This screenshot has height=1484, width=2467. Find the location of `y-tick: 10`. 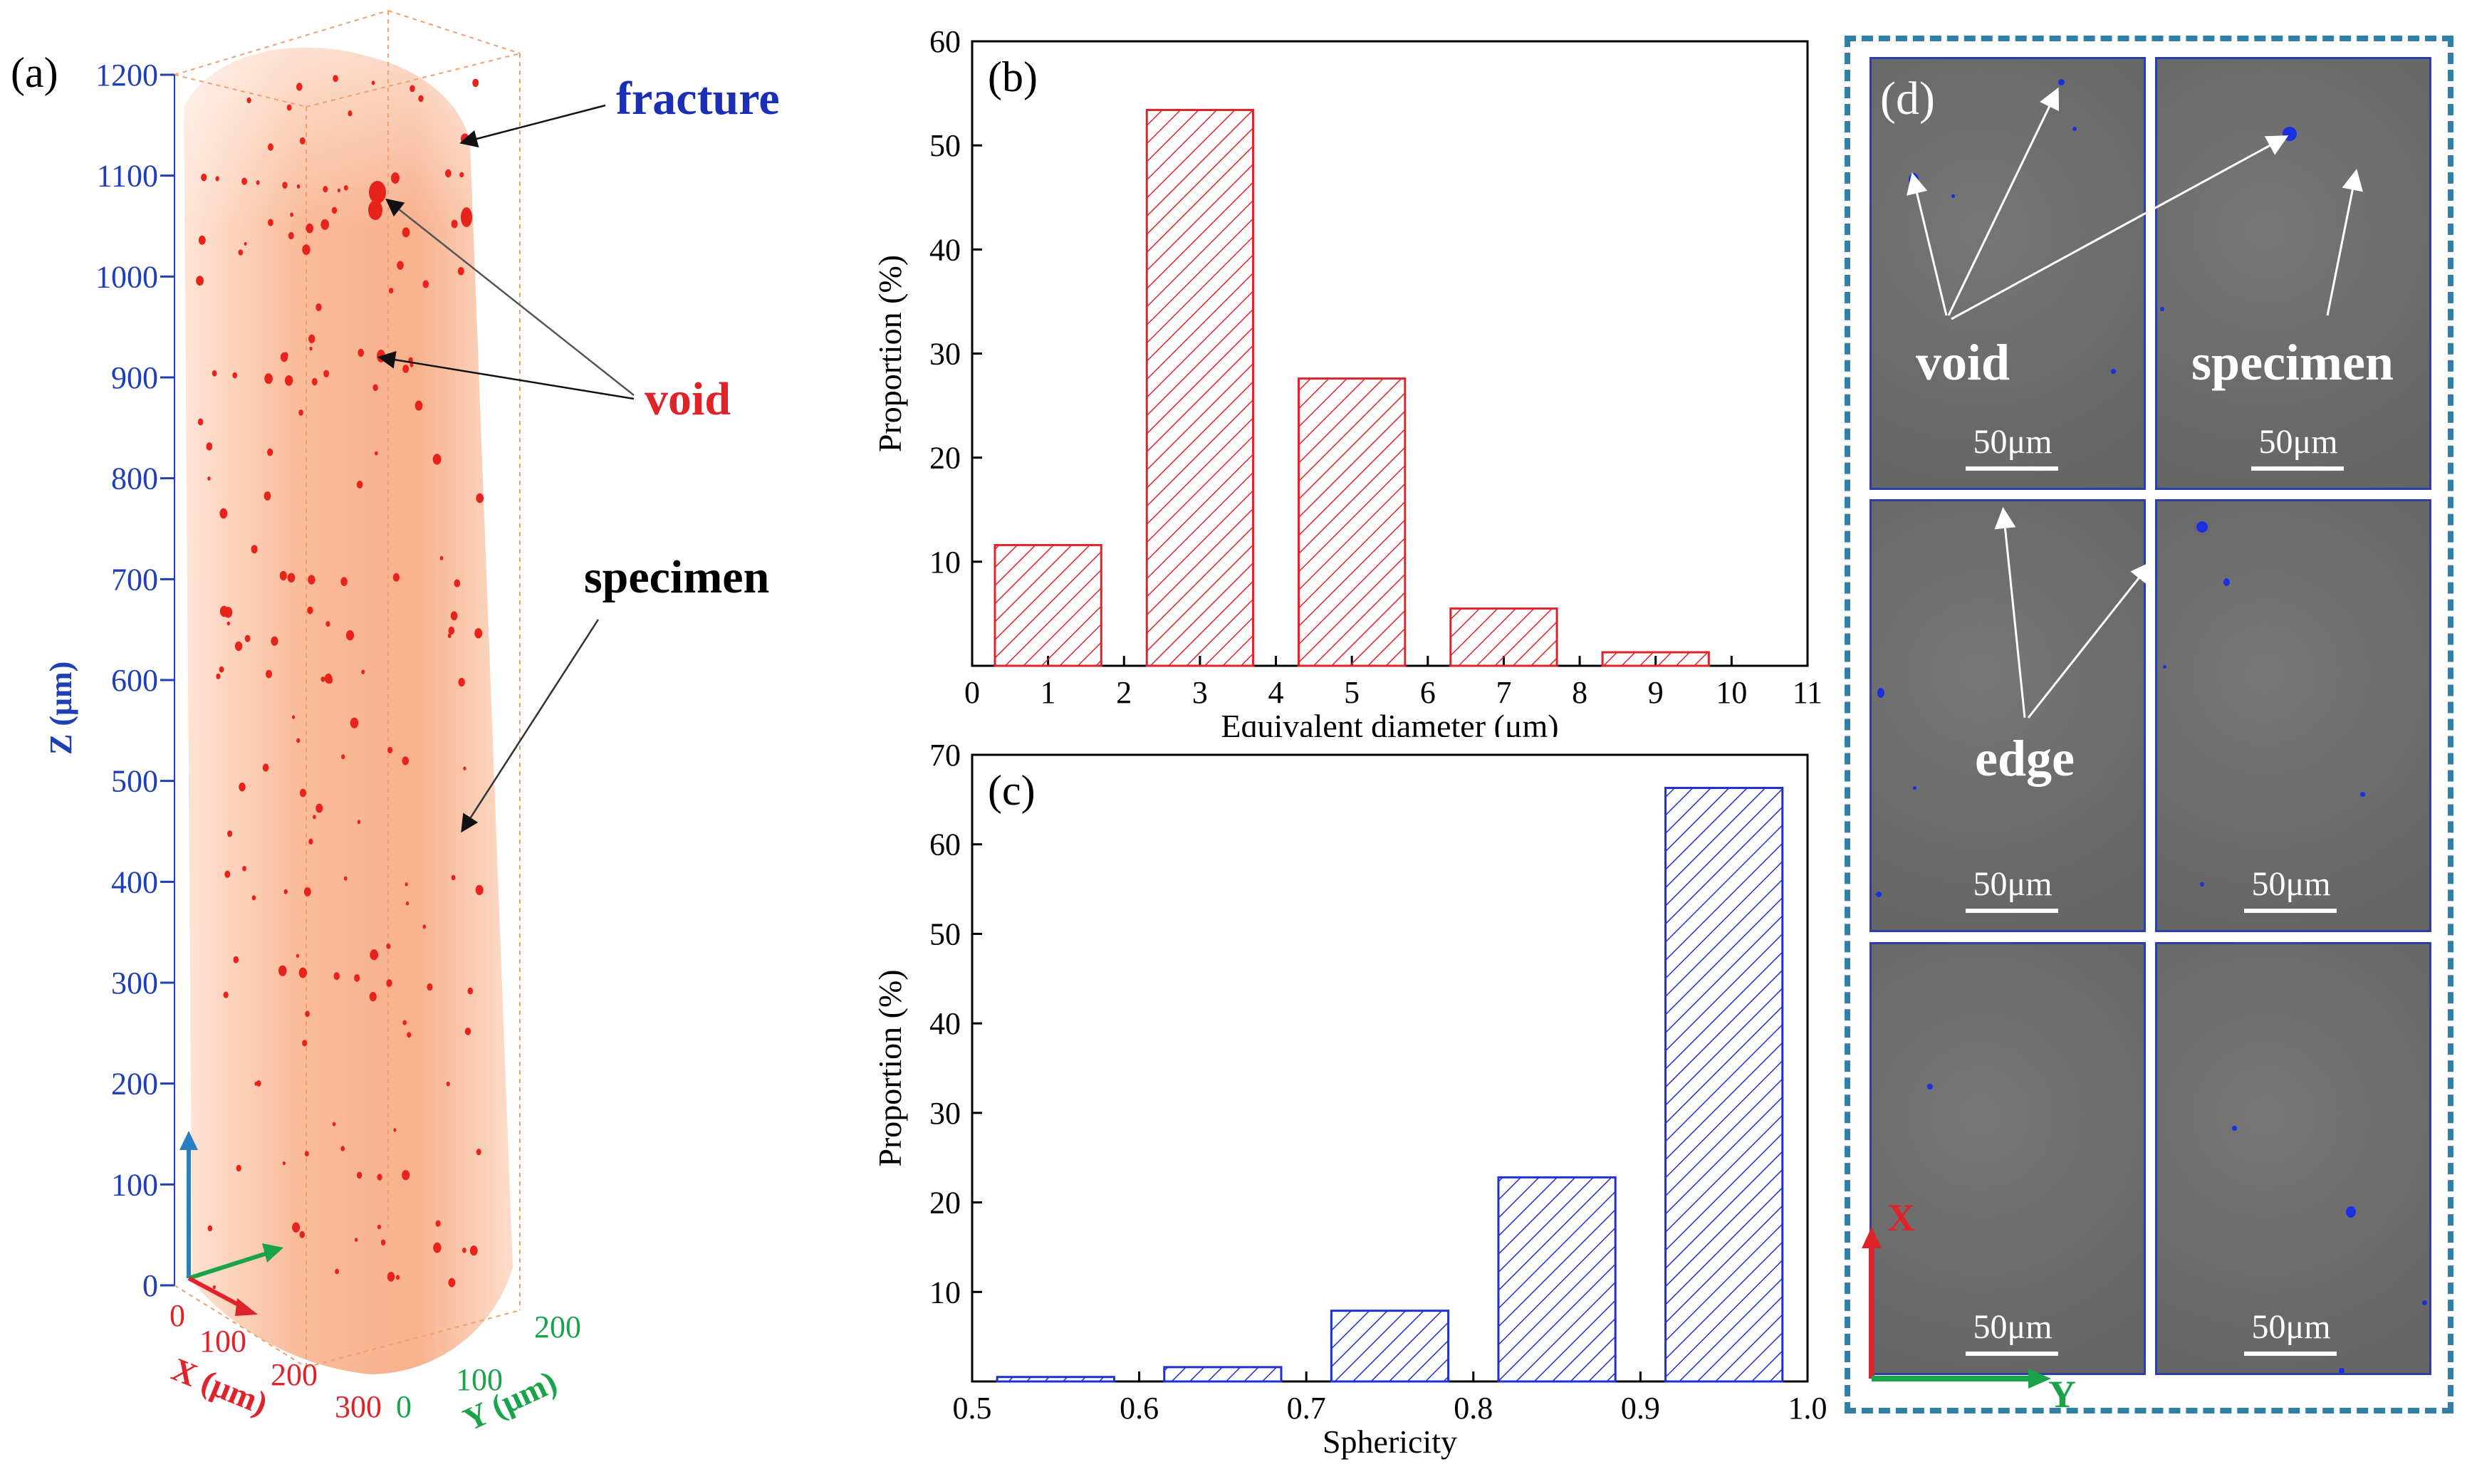

y-tick: 10 is located at coordinates (945, 562).